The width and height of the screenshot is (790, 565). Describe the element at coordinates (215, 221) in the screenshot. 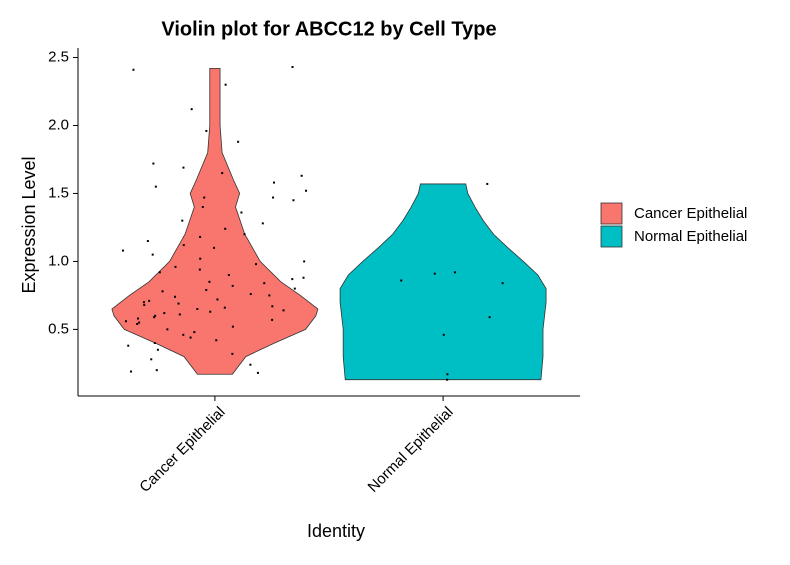

I see `violin` at that location.